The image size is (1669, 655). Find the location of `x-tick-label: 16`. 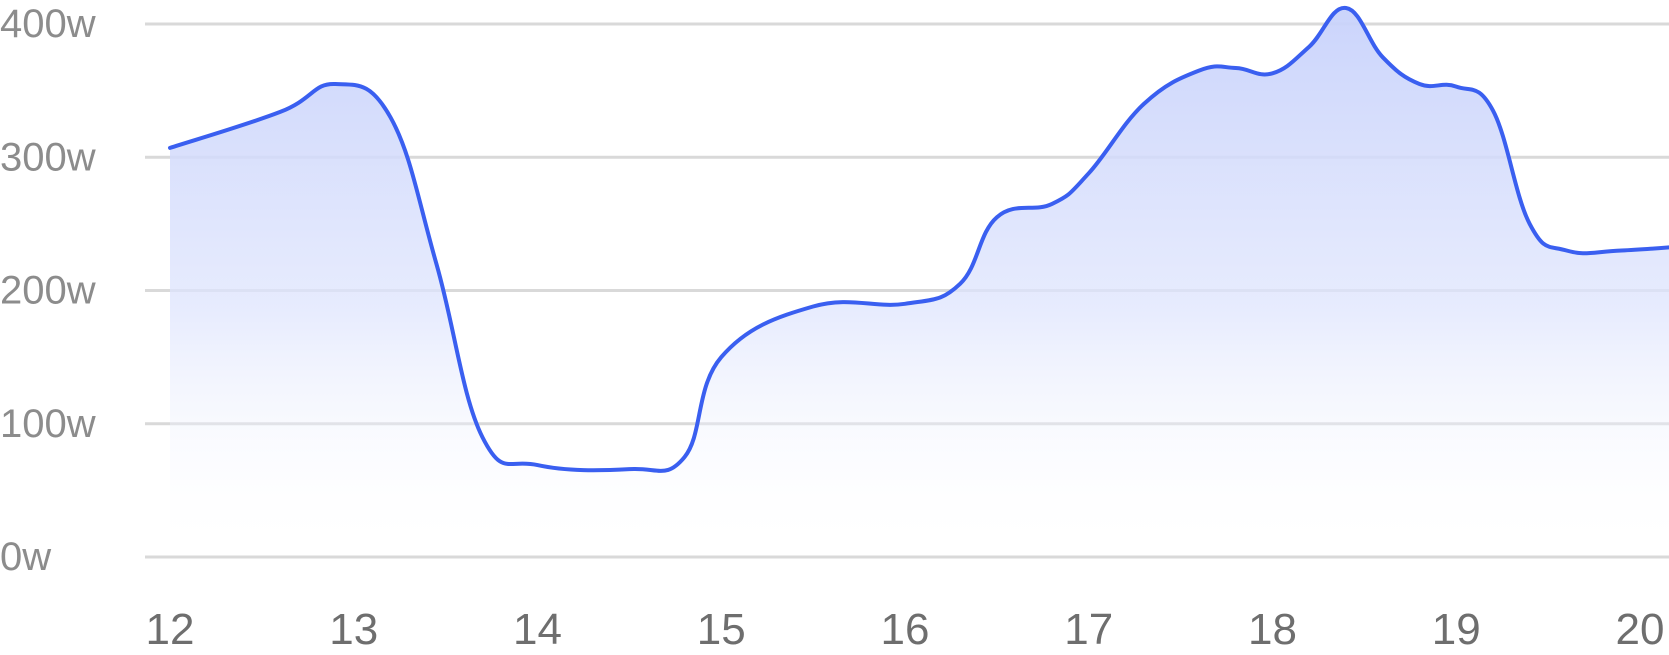

x-tick-label: 16 is located at coordinates (905, 629).